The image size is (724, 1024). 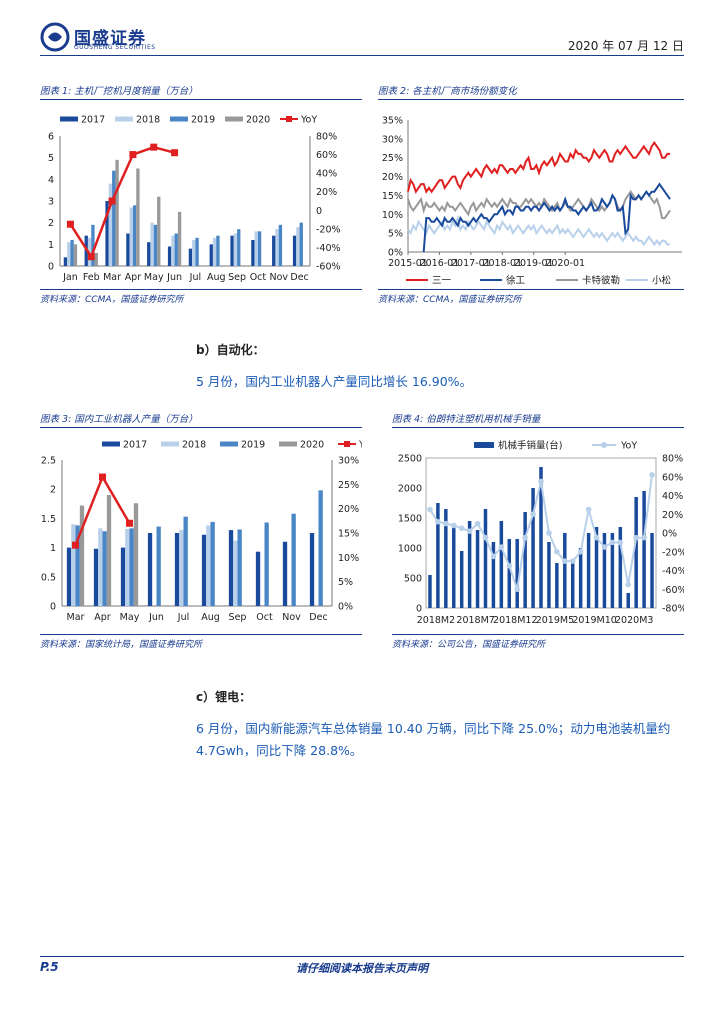 I want to click on fig3-x-tick: Oct, so click(x=264, y=617).